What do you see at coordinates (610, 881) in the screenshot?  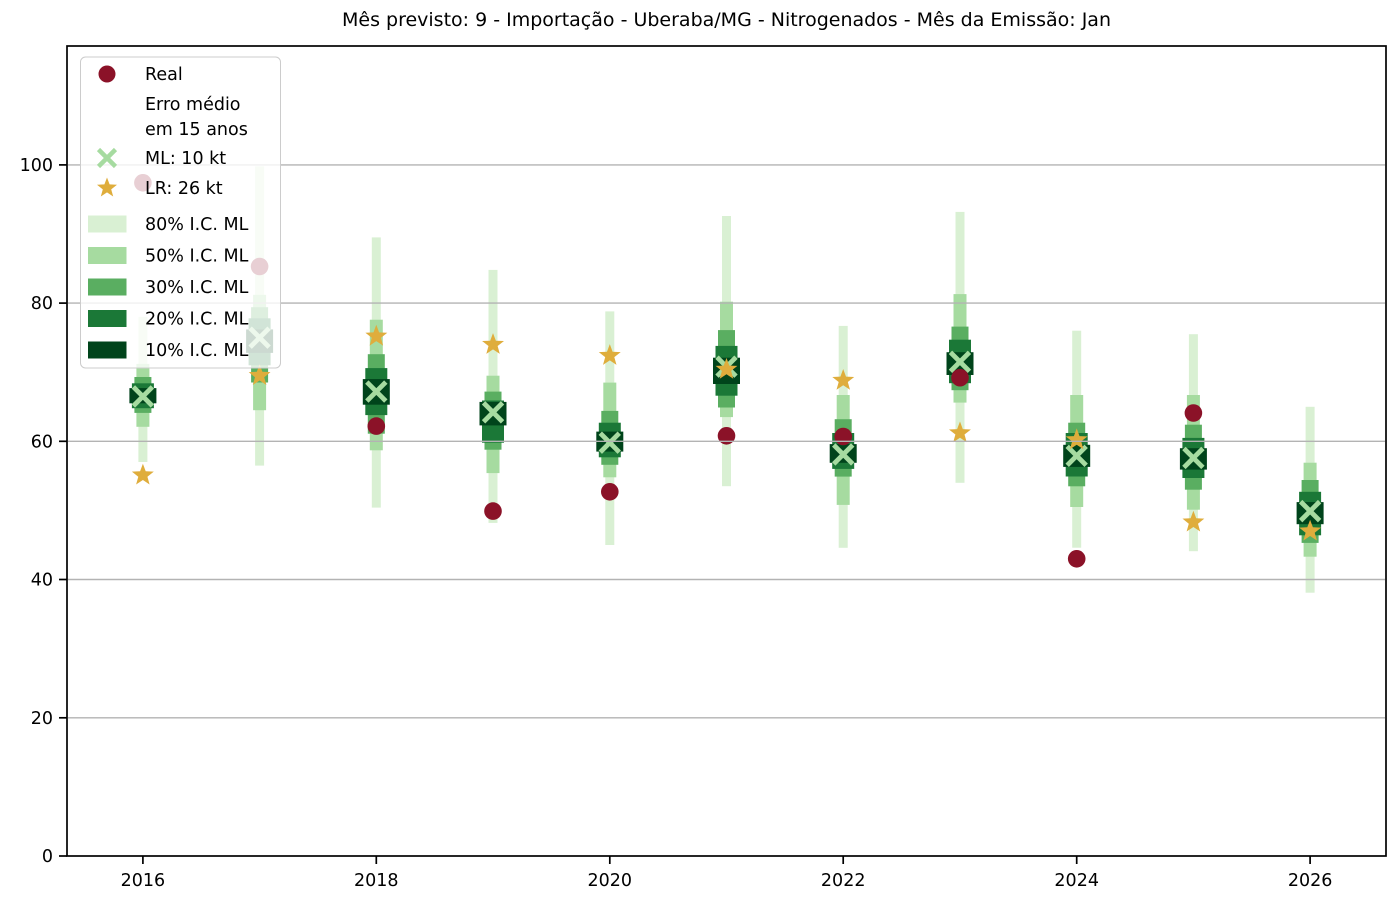 I see `x-tick-label: 2020` at bounding box center [610, 881].